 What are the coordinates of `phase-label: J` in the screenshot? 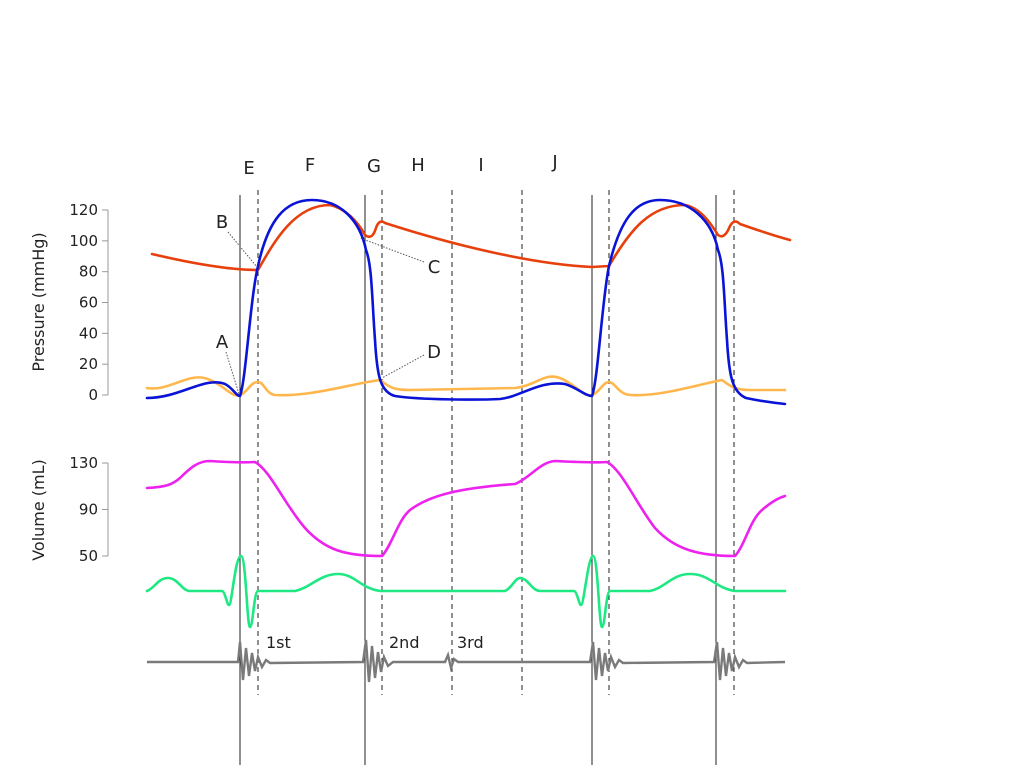 It's located at (554, 162).